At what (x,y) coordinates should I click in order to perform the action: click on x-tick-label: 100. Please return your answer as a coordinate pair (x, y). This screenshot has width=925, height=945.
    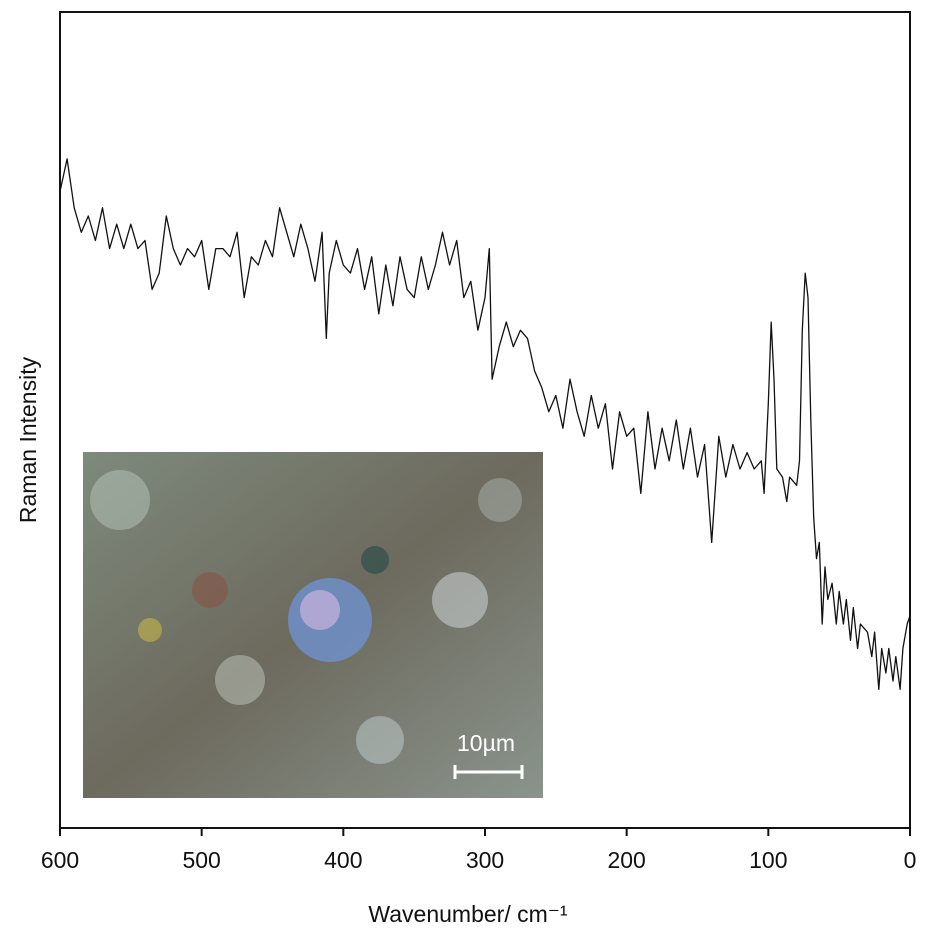
    Looking at the image, I should click on (768, 860).